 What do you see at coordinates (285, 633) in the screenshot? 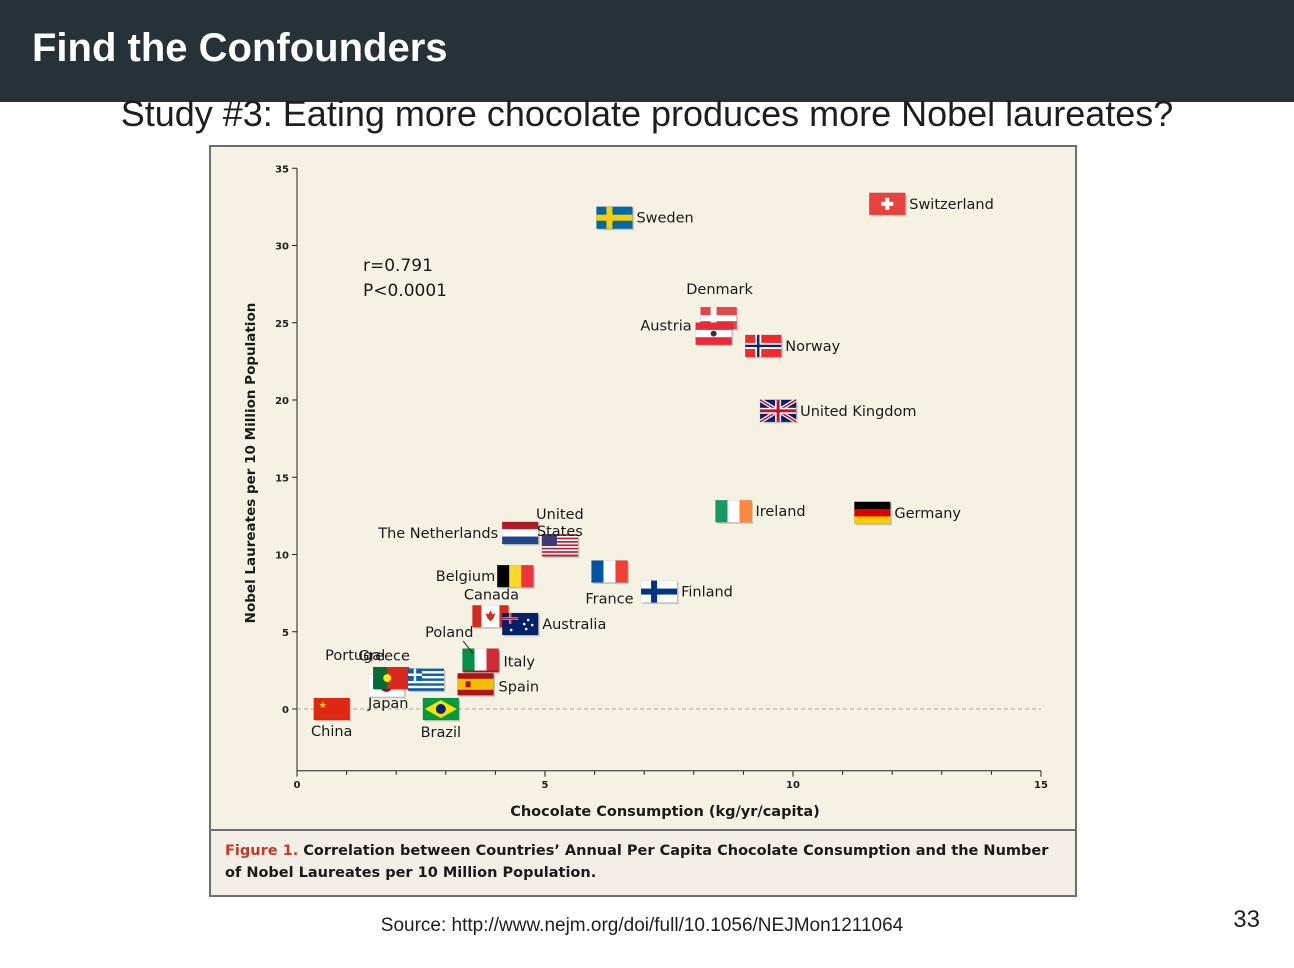
I see `y-tick-label: 5` at bounding box center [285, 633].